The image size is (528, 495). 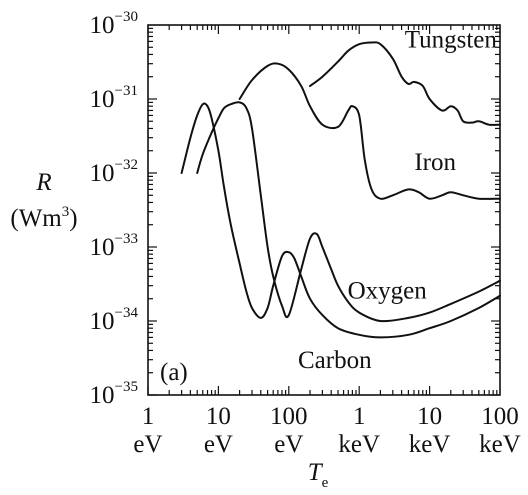 What do you see at coordinates (325, 483) in the screenshot?
I see `x-axis-subscript: e` at bounding box center [325, 483].